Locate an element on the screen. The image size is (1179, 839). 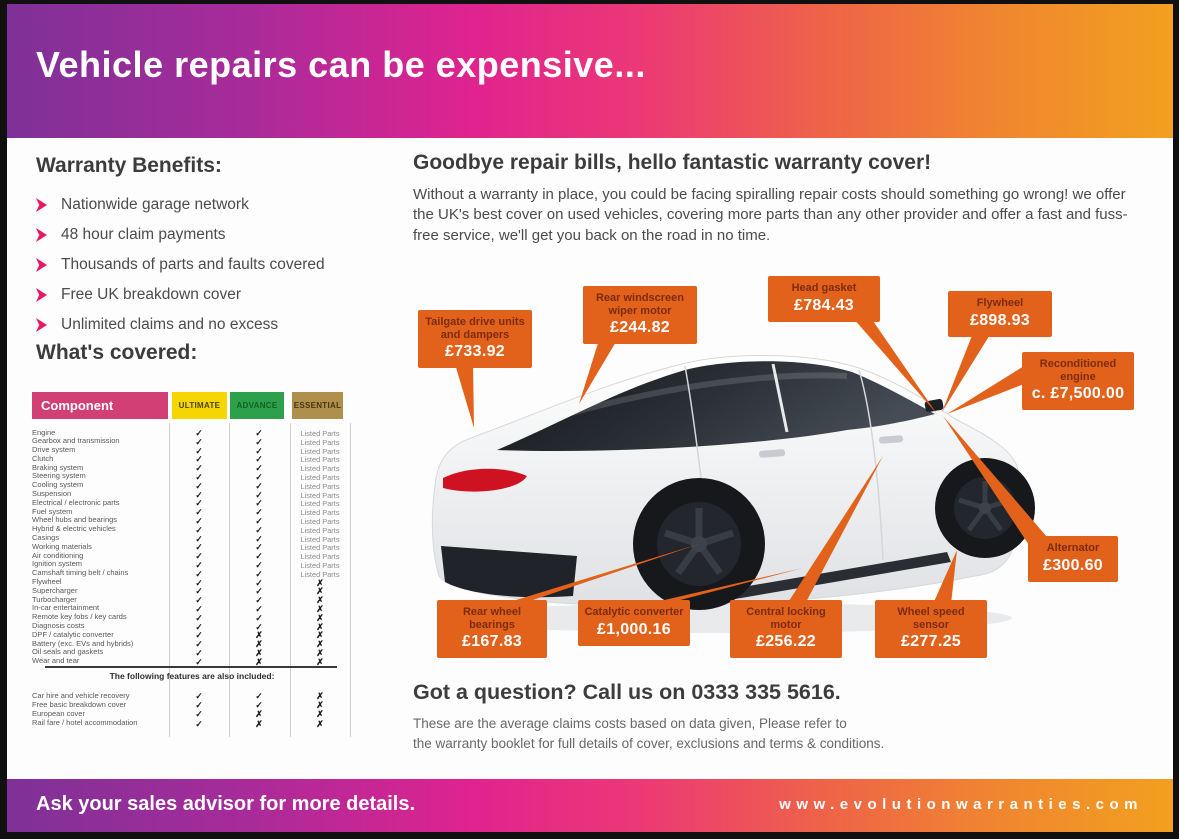
callout-price: £244.82 is located at coordinates (640, 328).